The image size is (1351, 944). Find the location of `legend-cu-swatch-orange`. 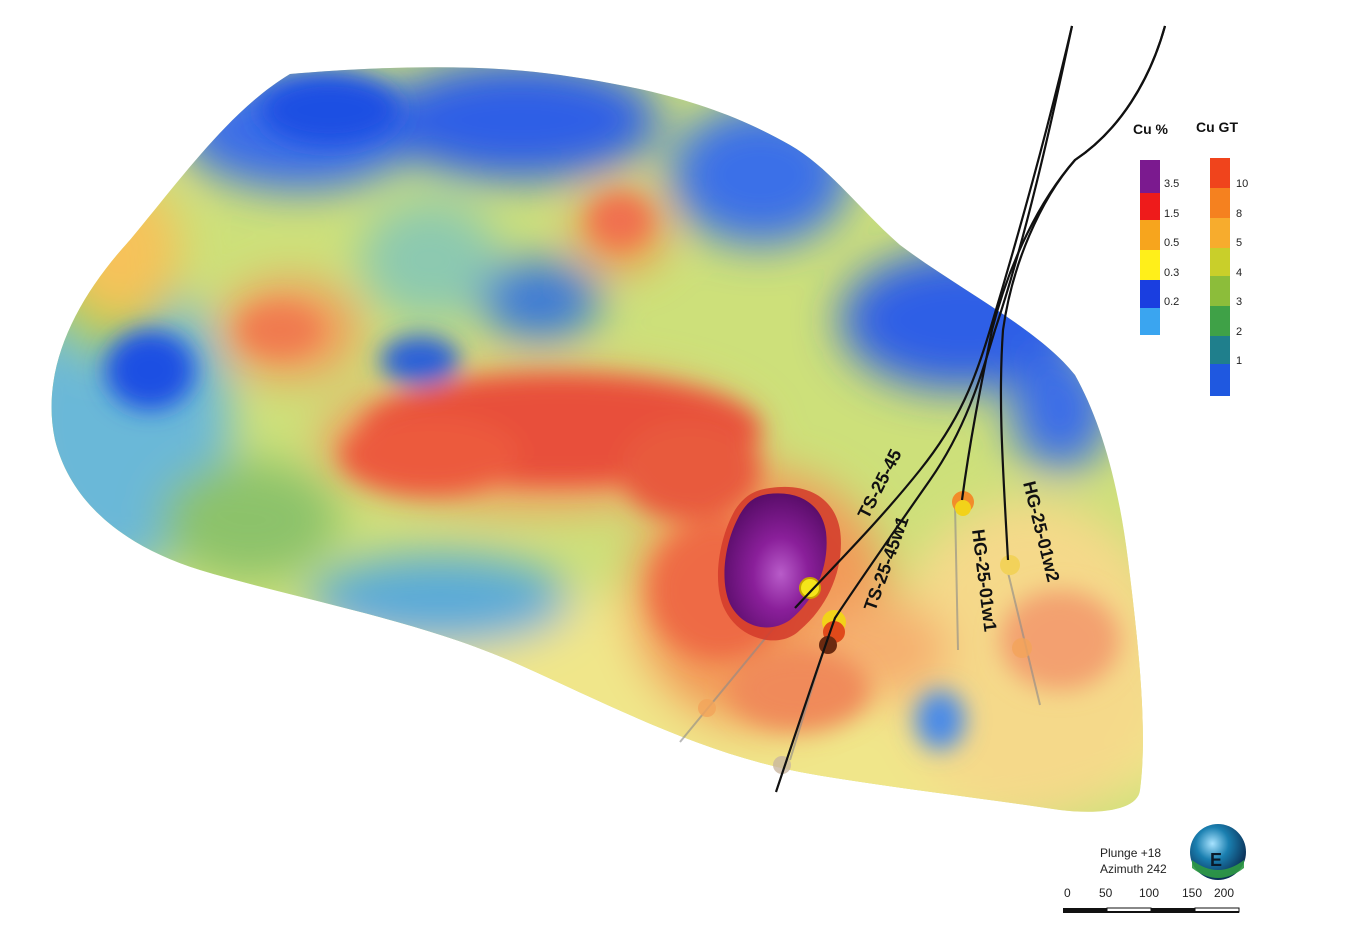

legend-cu-swatch-orange is located at coordinates (1150, 235).